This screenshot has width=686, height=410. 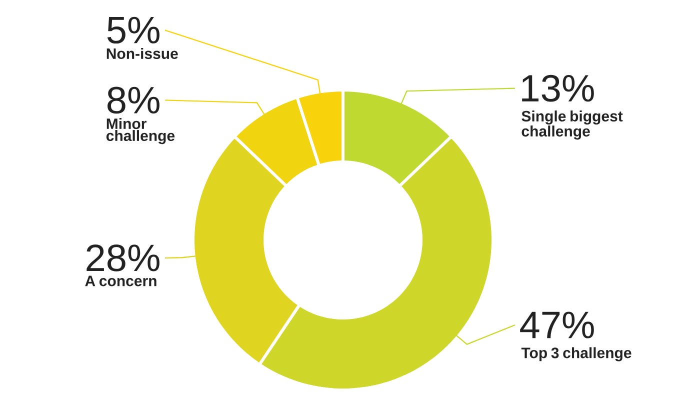 I want to click on data-label: 8%, so click(x=134, y=100).